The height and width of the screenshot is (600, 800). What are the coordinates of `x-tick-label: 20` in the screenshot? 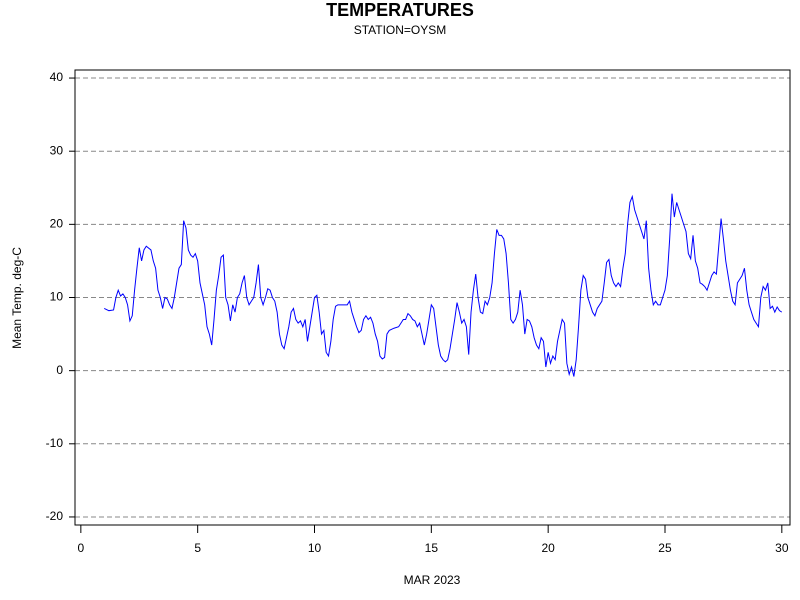 It's located at (548, 548).